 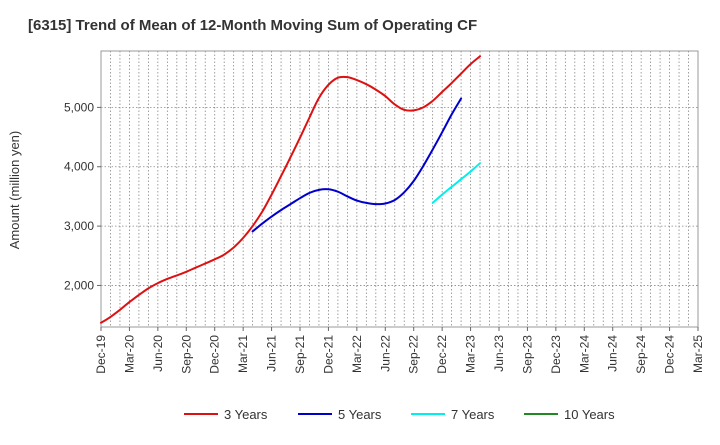 I want to click on legend-label: 3 Years, so click(x=246, y=414).